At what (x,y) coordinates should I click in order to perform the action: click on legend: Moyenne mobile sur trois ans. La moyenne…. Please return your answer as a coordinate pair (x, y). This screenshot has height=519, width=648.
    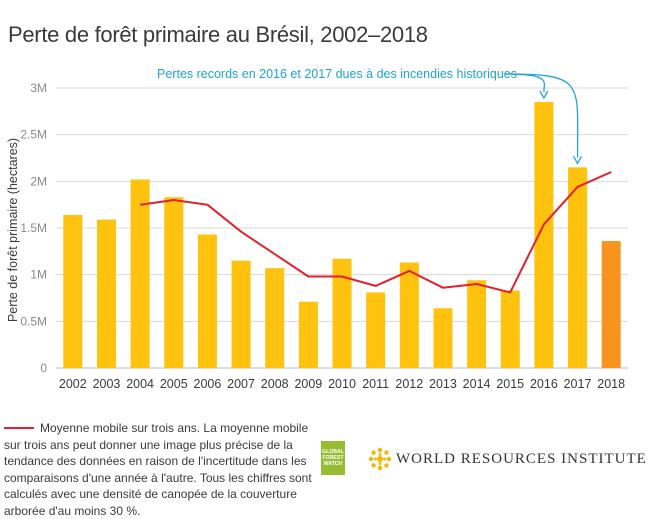
    Looking at the image, I should click on (163, 469).